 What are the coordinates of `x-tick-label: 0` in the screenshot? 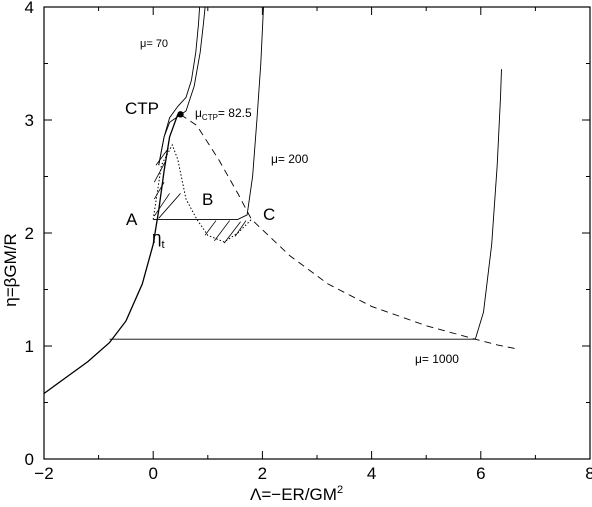 It's located at (152, 473).